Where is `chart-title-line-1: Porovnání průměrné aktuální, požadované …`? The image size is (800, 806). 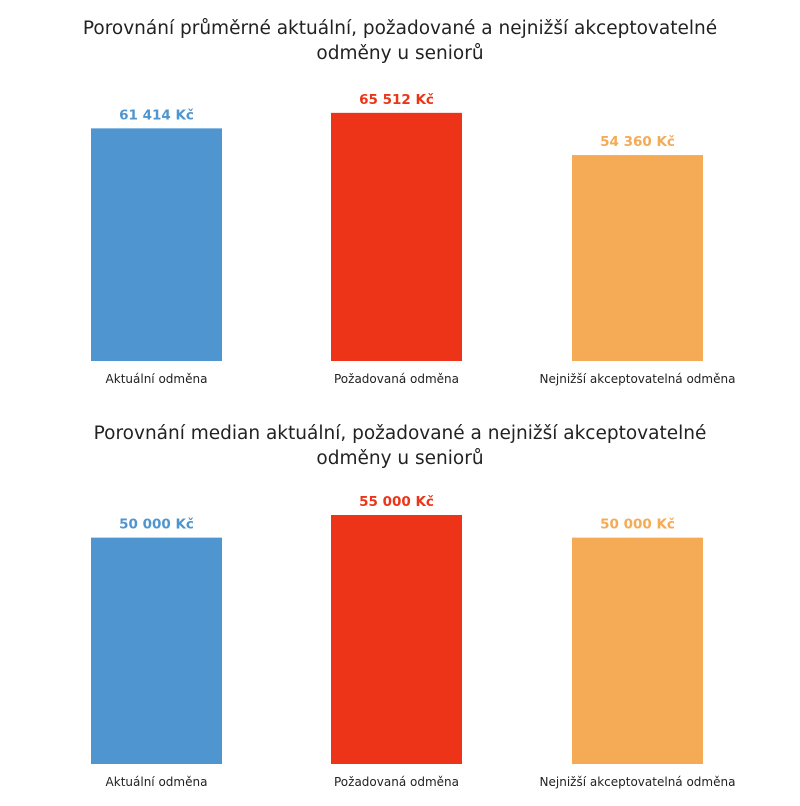
chart-title-line-1: Porovnání průměrné aktuální, požadované … is located at coordinates (400, 28).